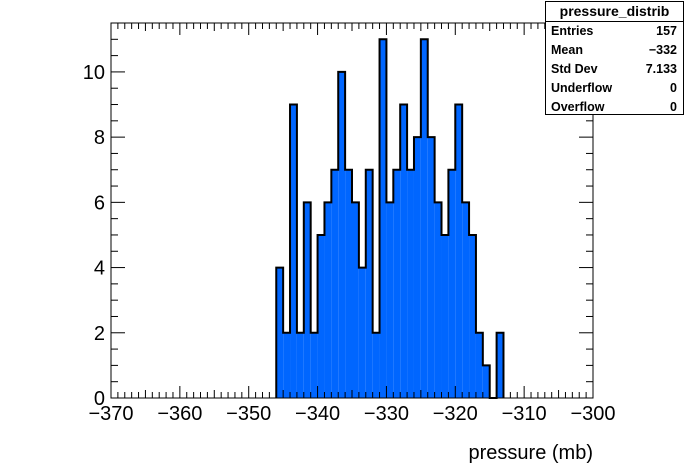  What do you see at coordinates (661, 69) in the screenshot?
I see `stats-value: 7.133` at bounding box center [661, 69].